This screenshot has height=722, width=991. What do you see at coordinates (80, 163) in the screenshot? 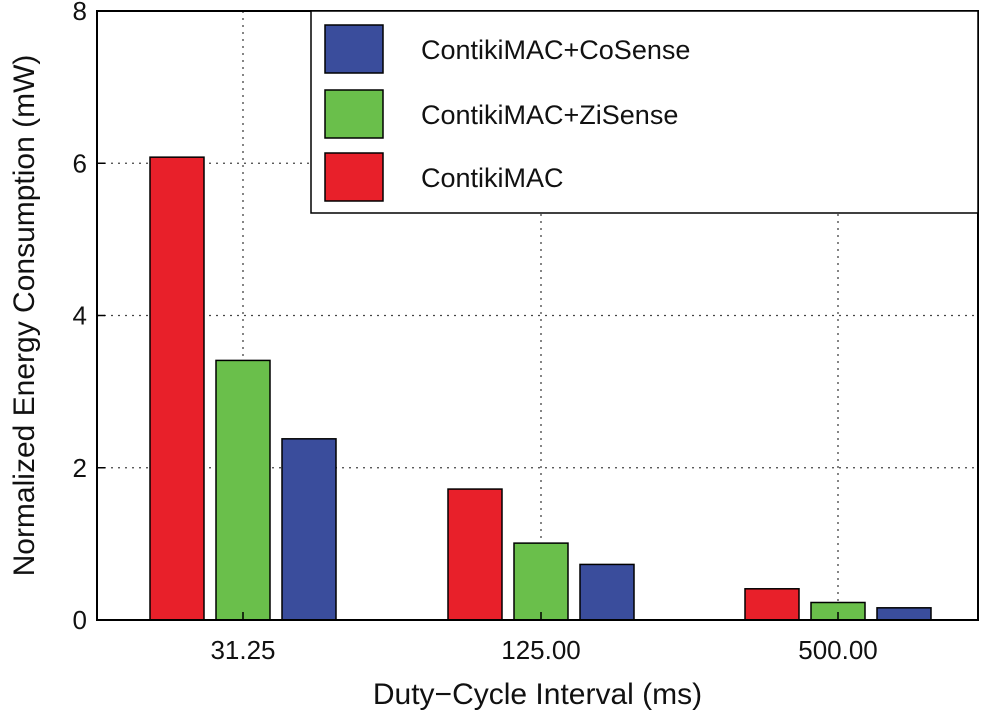
I see `y-tick-label-3: 6` at bounding box center [80, 163].